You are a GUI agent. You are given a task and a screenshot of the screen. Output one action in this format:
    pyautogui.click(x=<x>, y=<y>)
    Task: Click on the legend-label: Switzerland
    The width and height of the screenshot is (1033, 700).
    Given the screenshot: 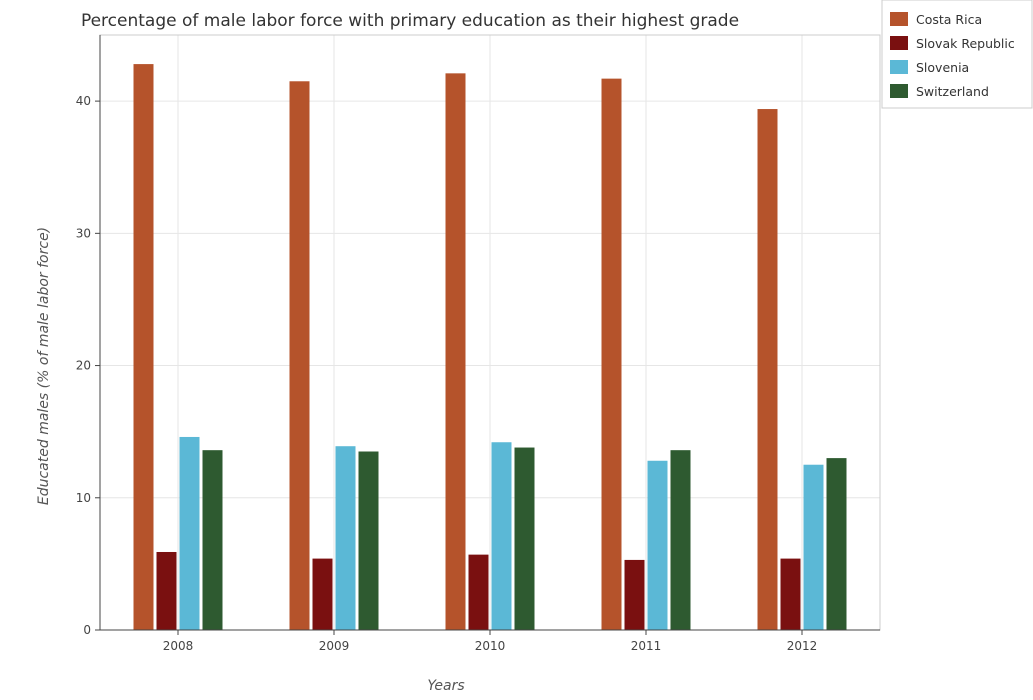 What is the action you would take?
    pyautogui.click(x=952, y=91)
    